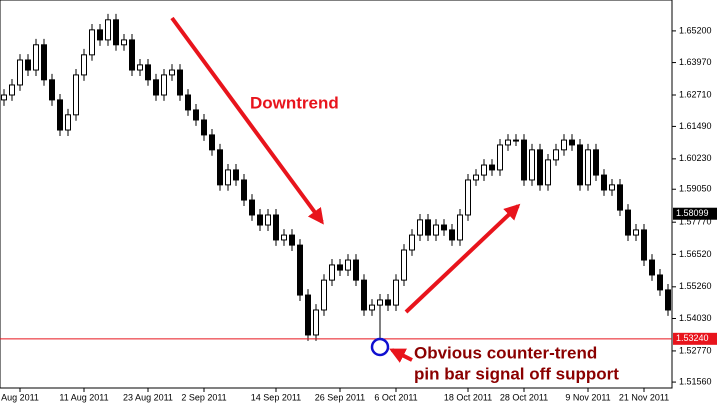  Describe the element at coordinates (695, 30) in the screenshot. I see `y-tick-label: 1.65200` at that location.